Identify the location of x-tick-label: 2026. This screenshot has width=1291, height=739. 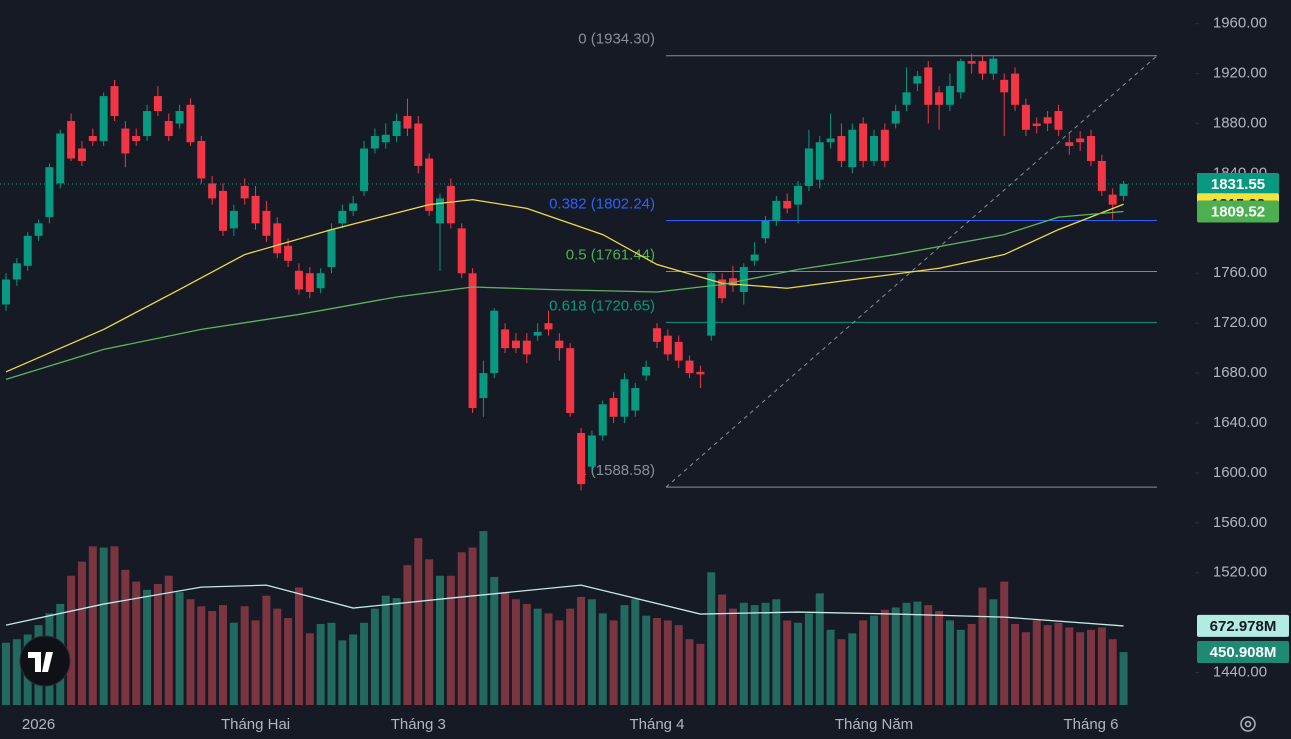
(38, 724).